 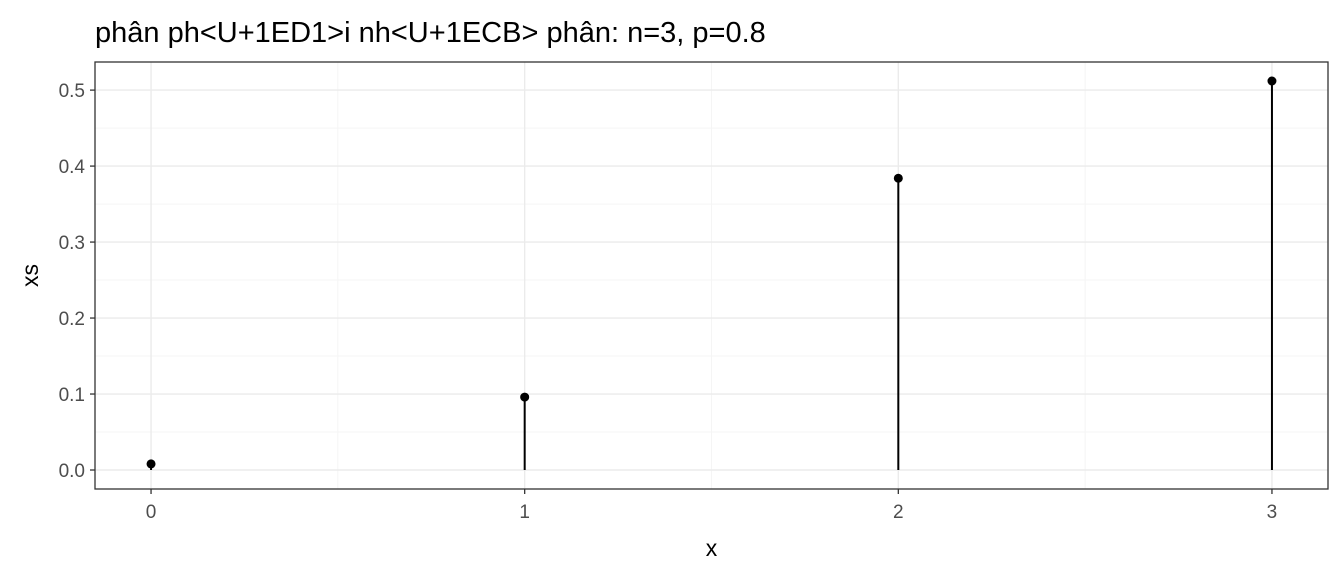 I want to click on x-tick-label: 1, so click(x=524, y=512).